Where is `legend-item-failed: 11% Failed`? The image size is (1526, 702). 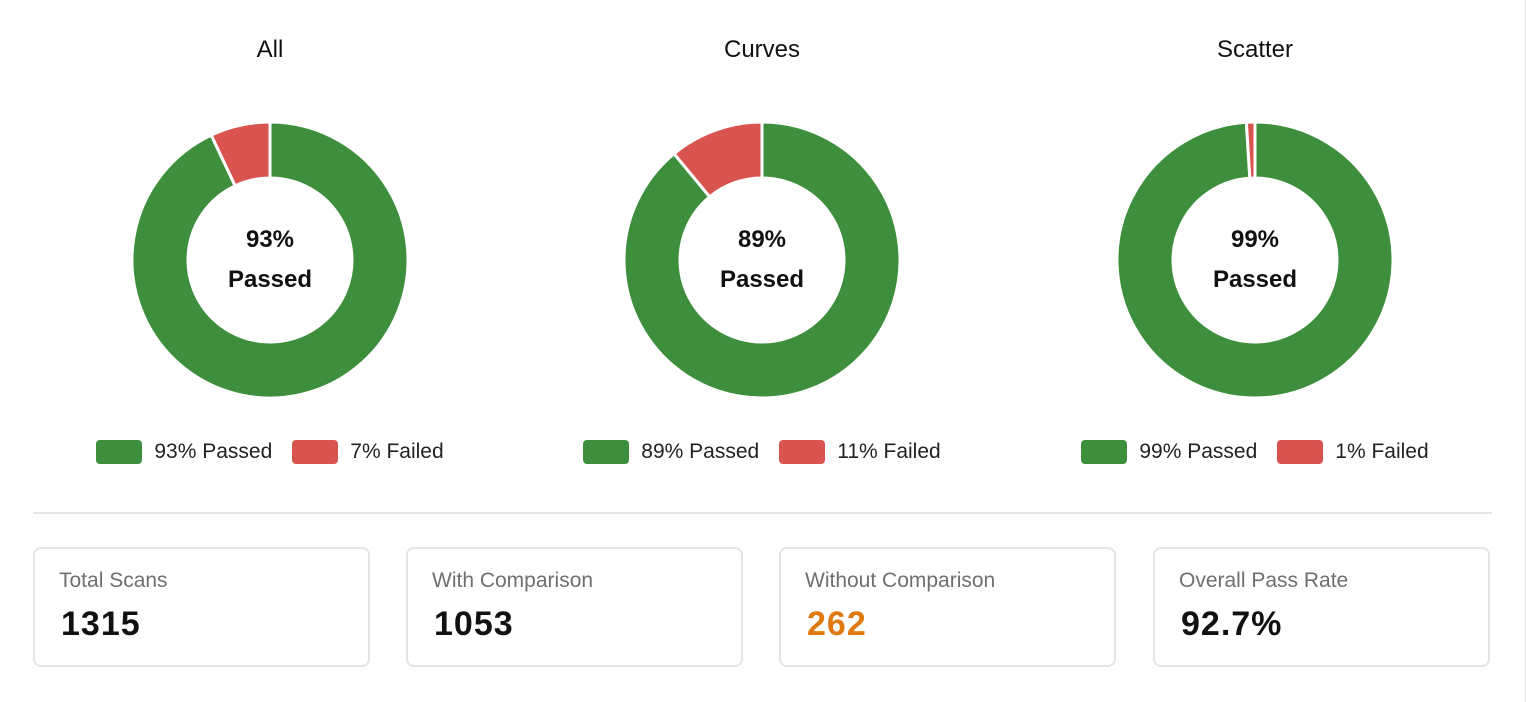
legend-item-failed: 11% Failed is located at coordinates (860, 452).